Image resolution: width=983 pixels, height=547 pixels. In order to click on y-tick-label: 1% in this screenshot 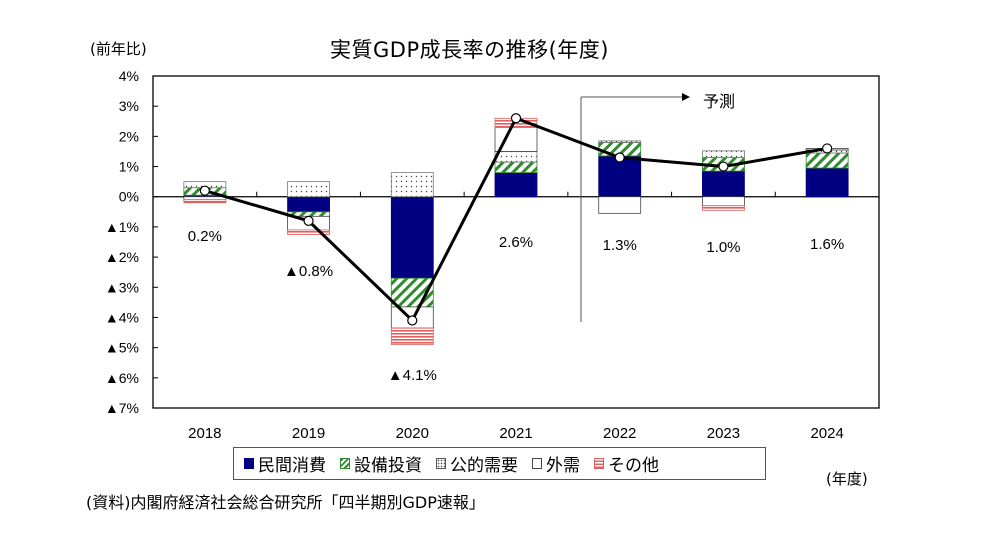, I will do `click(129, 167)`.